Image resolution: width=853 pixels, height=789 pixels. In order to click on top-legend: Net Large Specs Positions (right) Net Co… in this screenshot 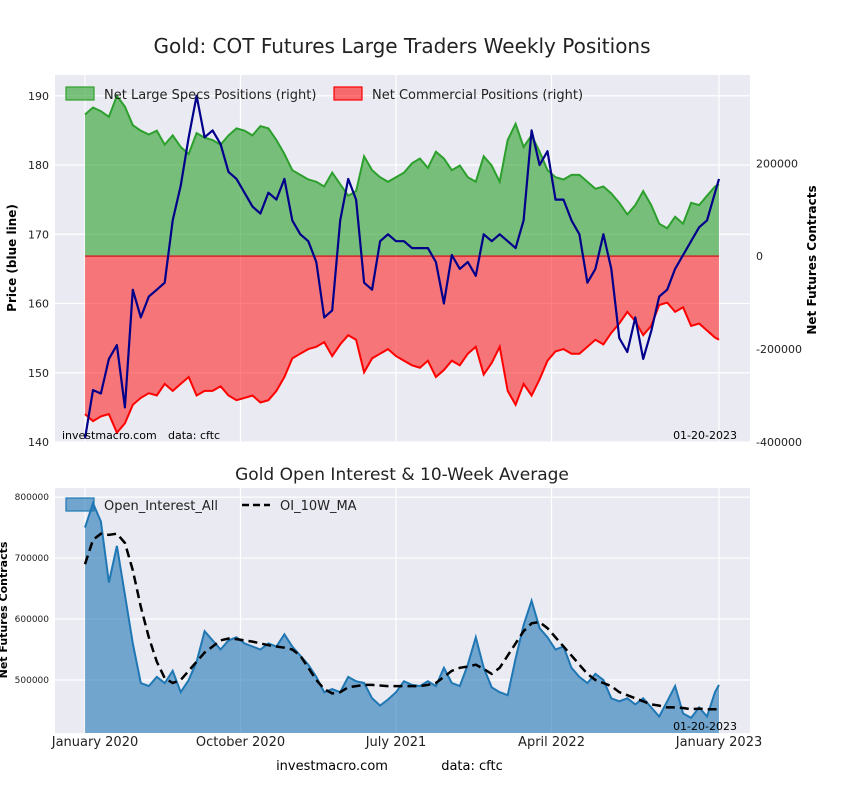, I will do `click(324, 94)`.